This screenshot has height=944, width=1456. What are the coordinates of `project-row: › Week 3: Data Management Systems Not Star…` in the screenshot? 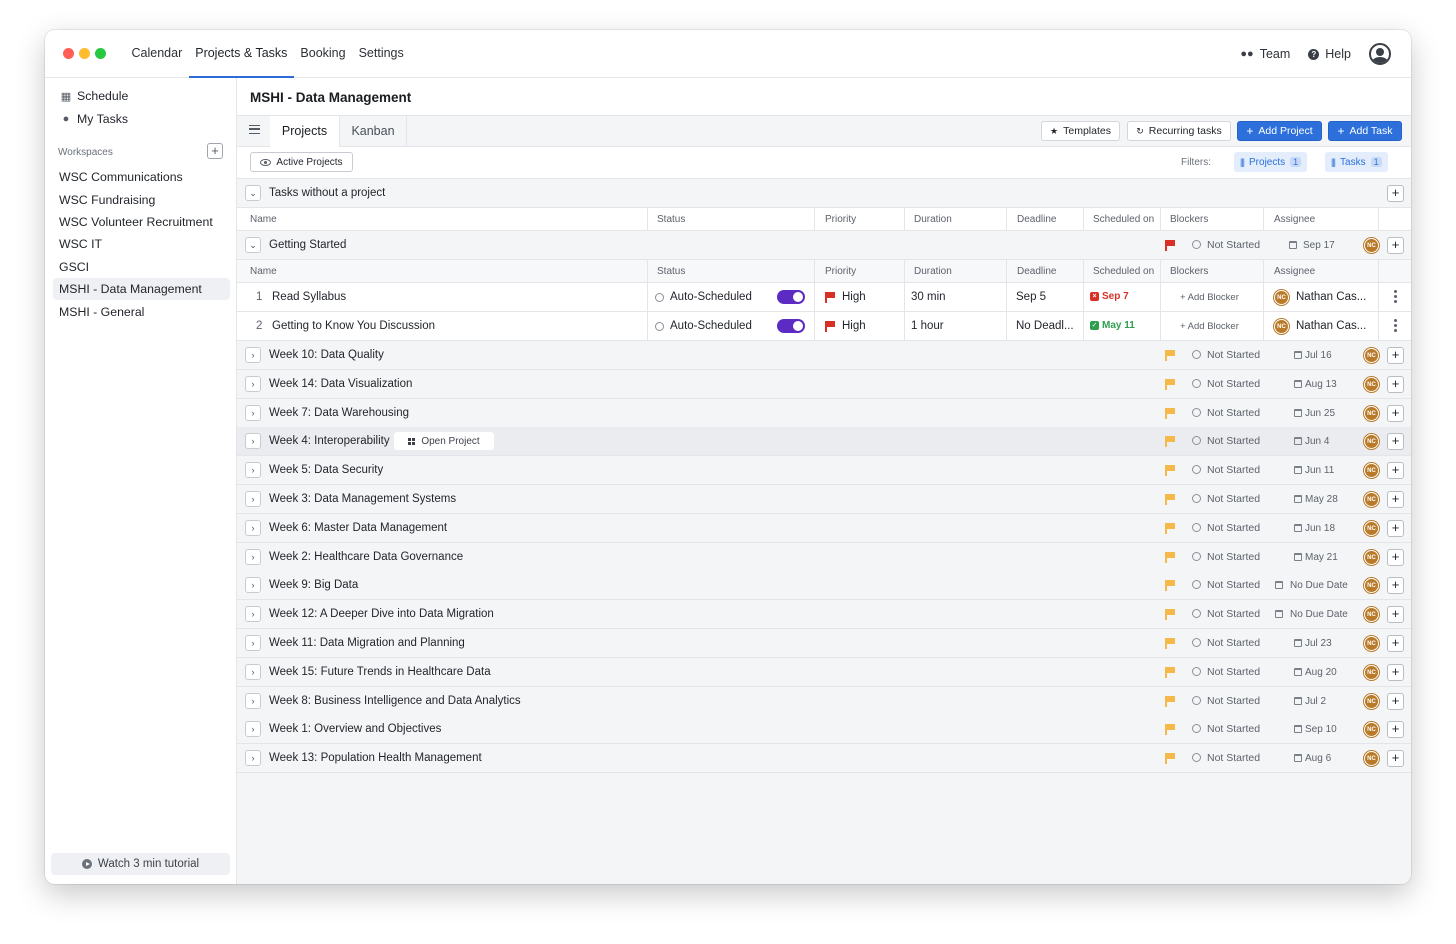 It's located at (824, 499).